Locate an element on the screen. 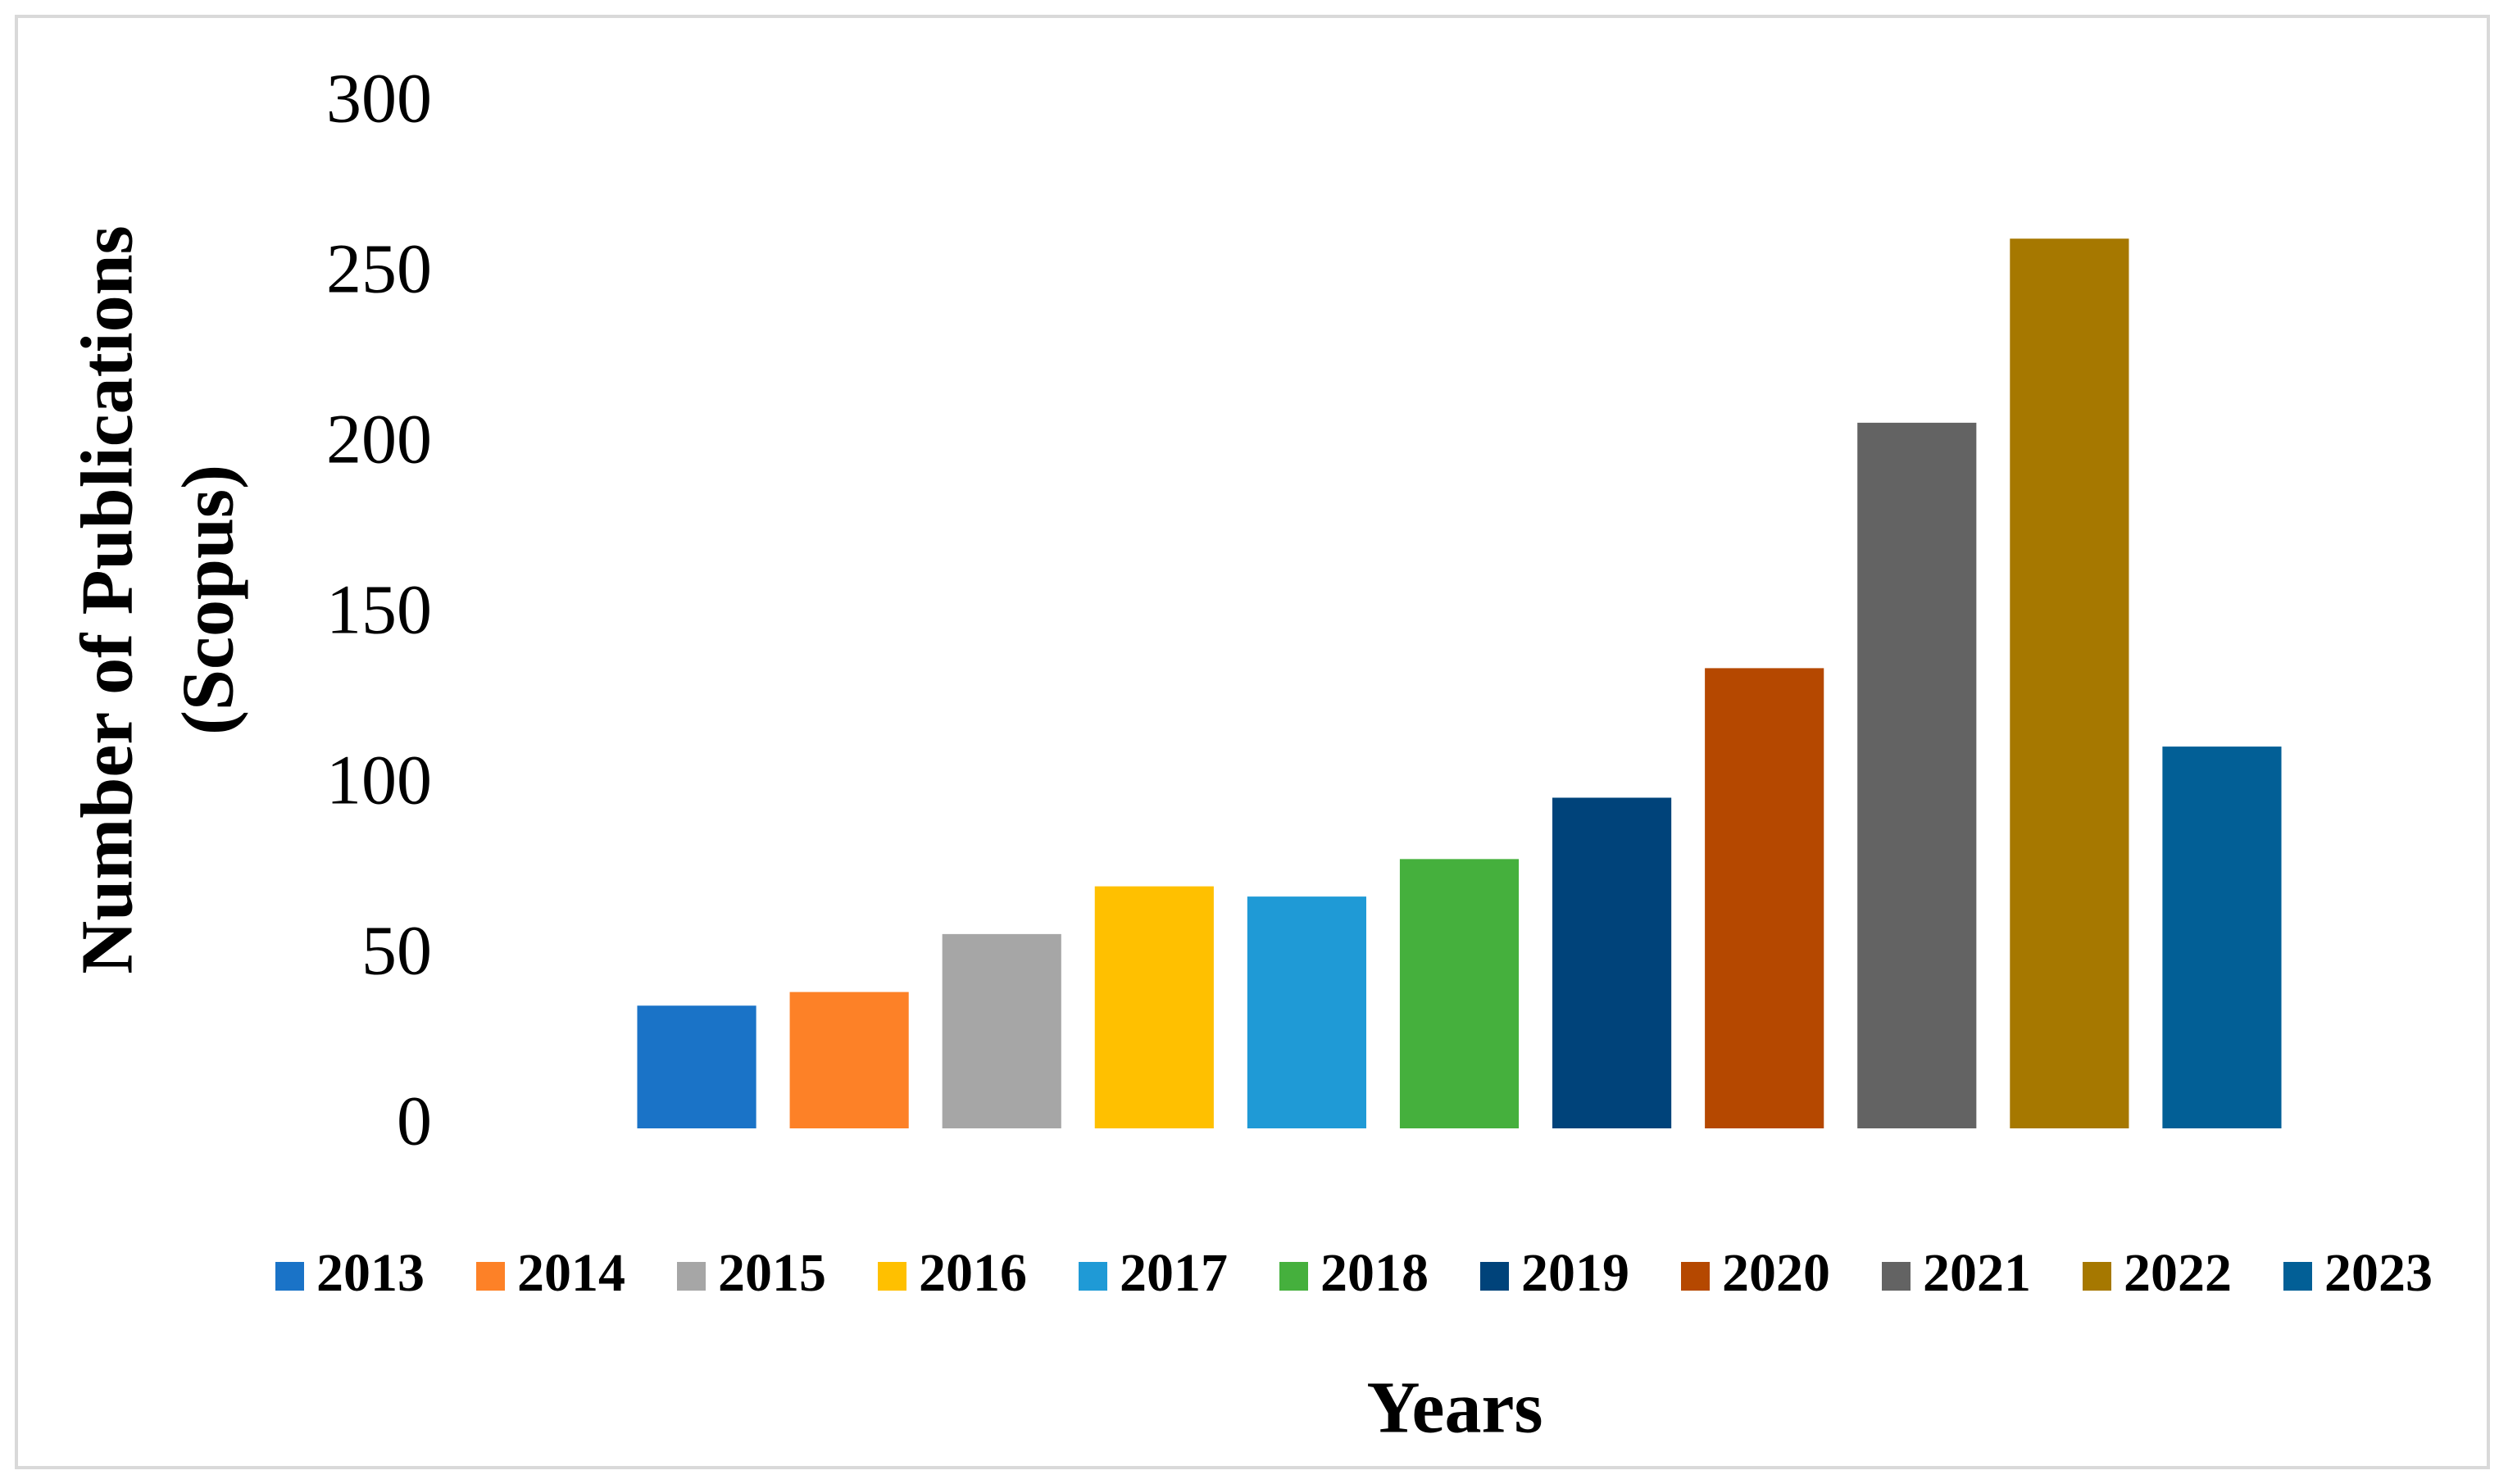  legend-label: 2014 is located at coordinates (571, 1273).